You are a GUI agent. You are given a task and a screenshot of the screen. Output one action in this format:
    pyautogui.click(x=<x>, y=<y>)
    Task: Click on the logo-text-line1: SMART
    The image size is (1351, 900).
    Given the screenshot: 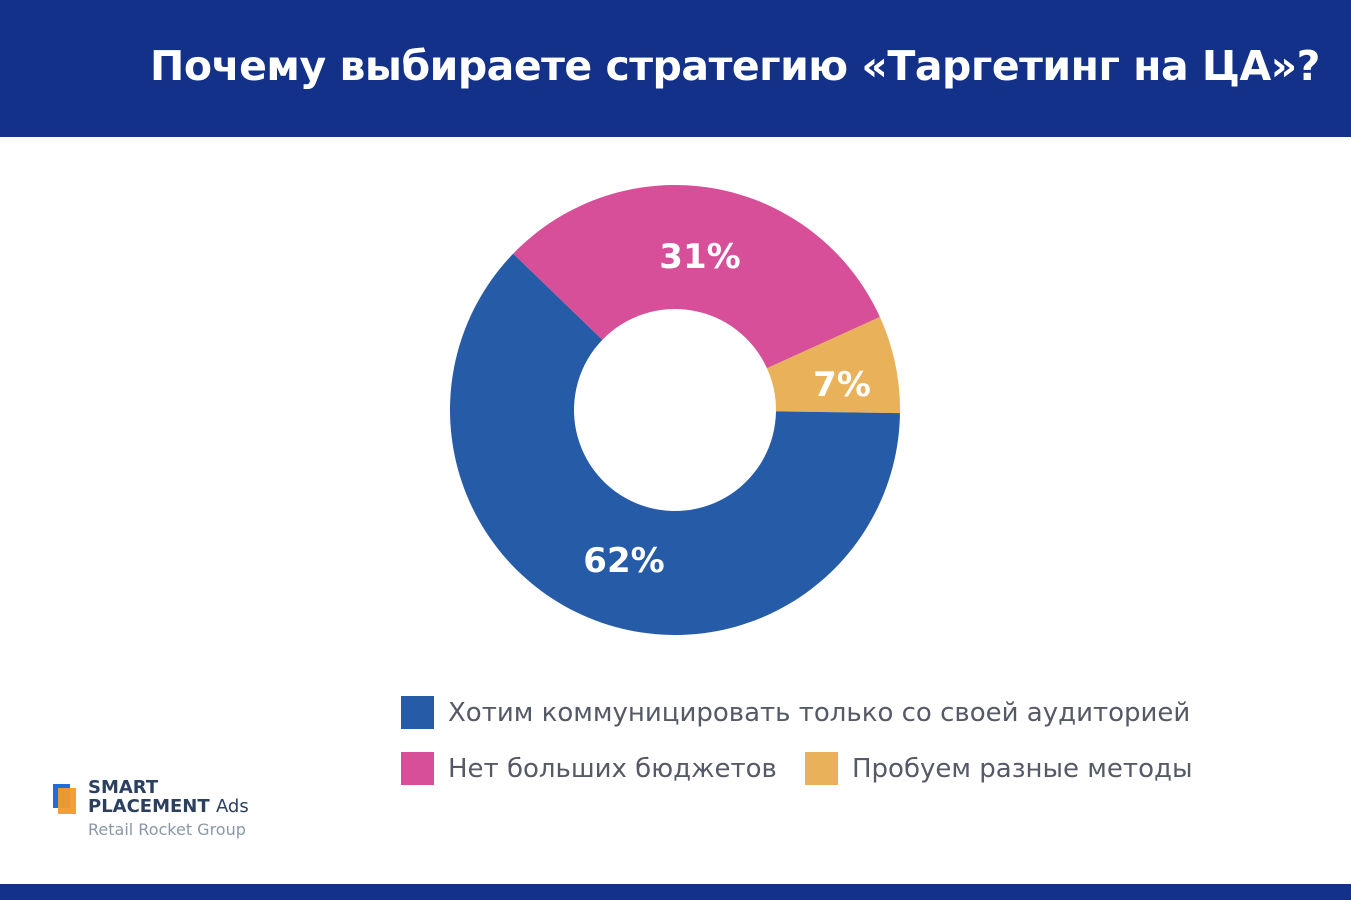 What is the action you would take?
    pyautogui.click(x=123, y=787)
    